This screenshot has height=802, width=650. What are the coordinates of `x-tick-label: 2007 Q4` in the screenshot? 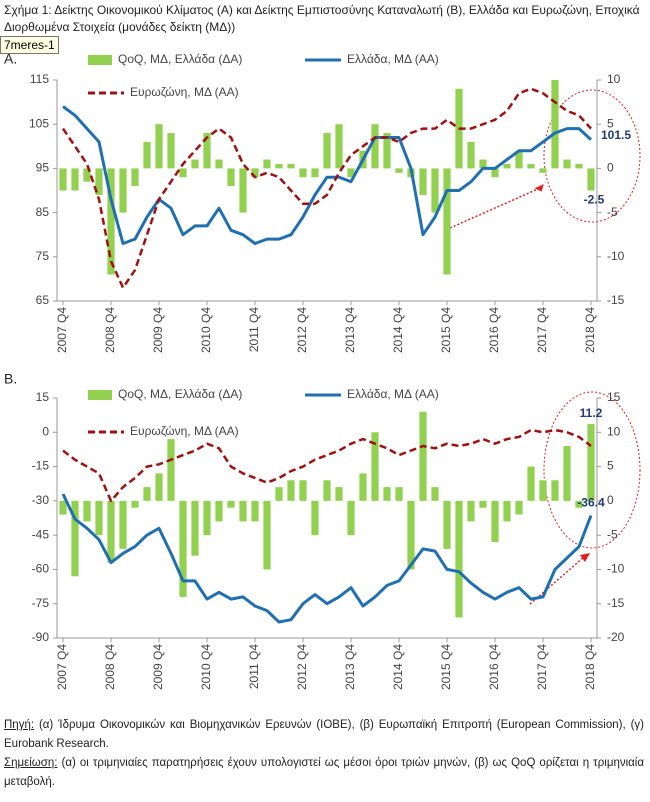 It's located at (62, 667).